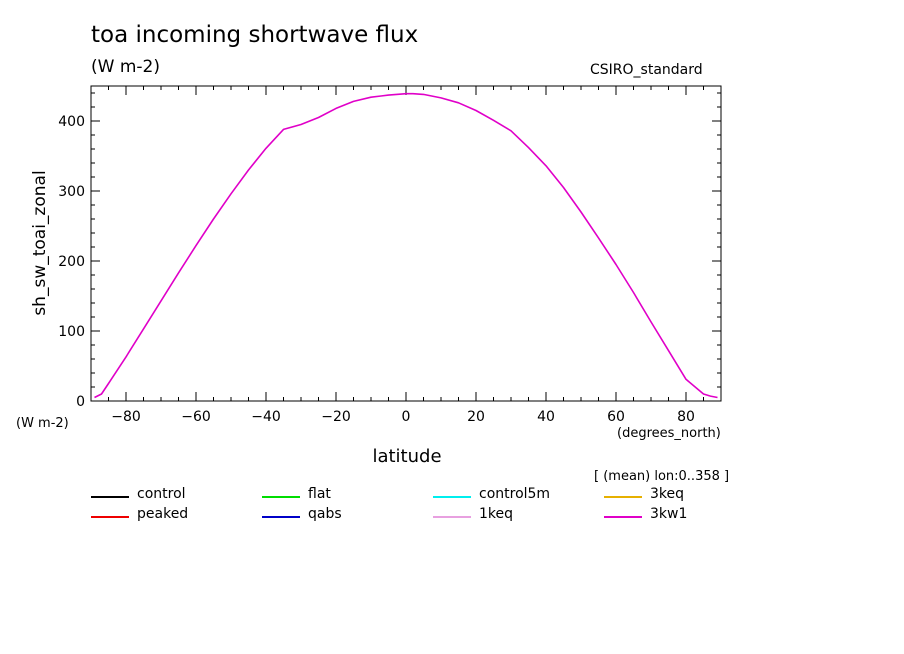 The width and height of the screenshot is (904, 654). I want to click on y-axis-units: (W m-2), so click(42, 423).